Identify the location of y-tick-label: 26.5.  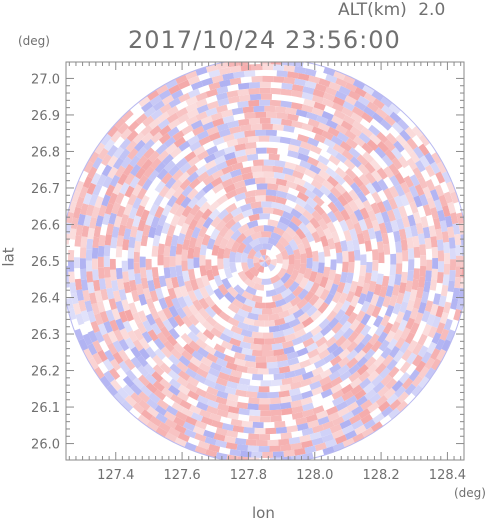
(45, 262).